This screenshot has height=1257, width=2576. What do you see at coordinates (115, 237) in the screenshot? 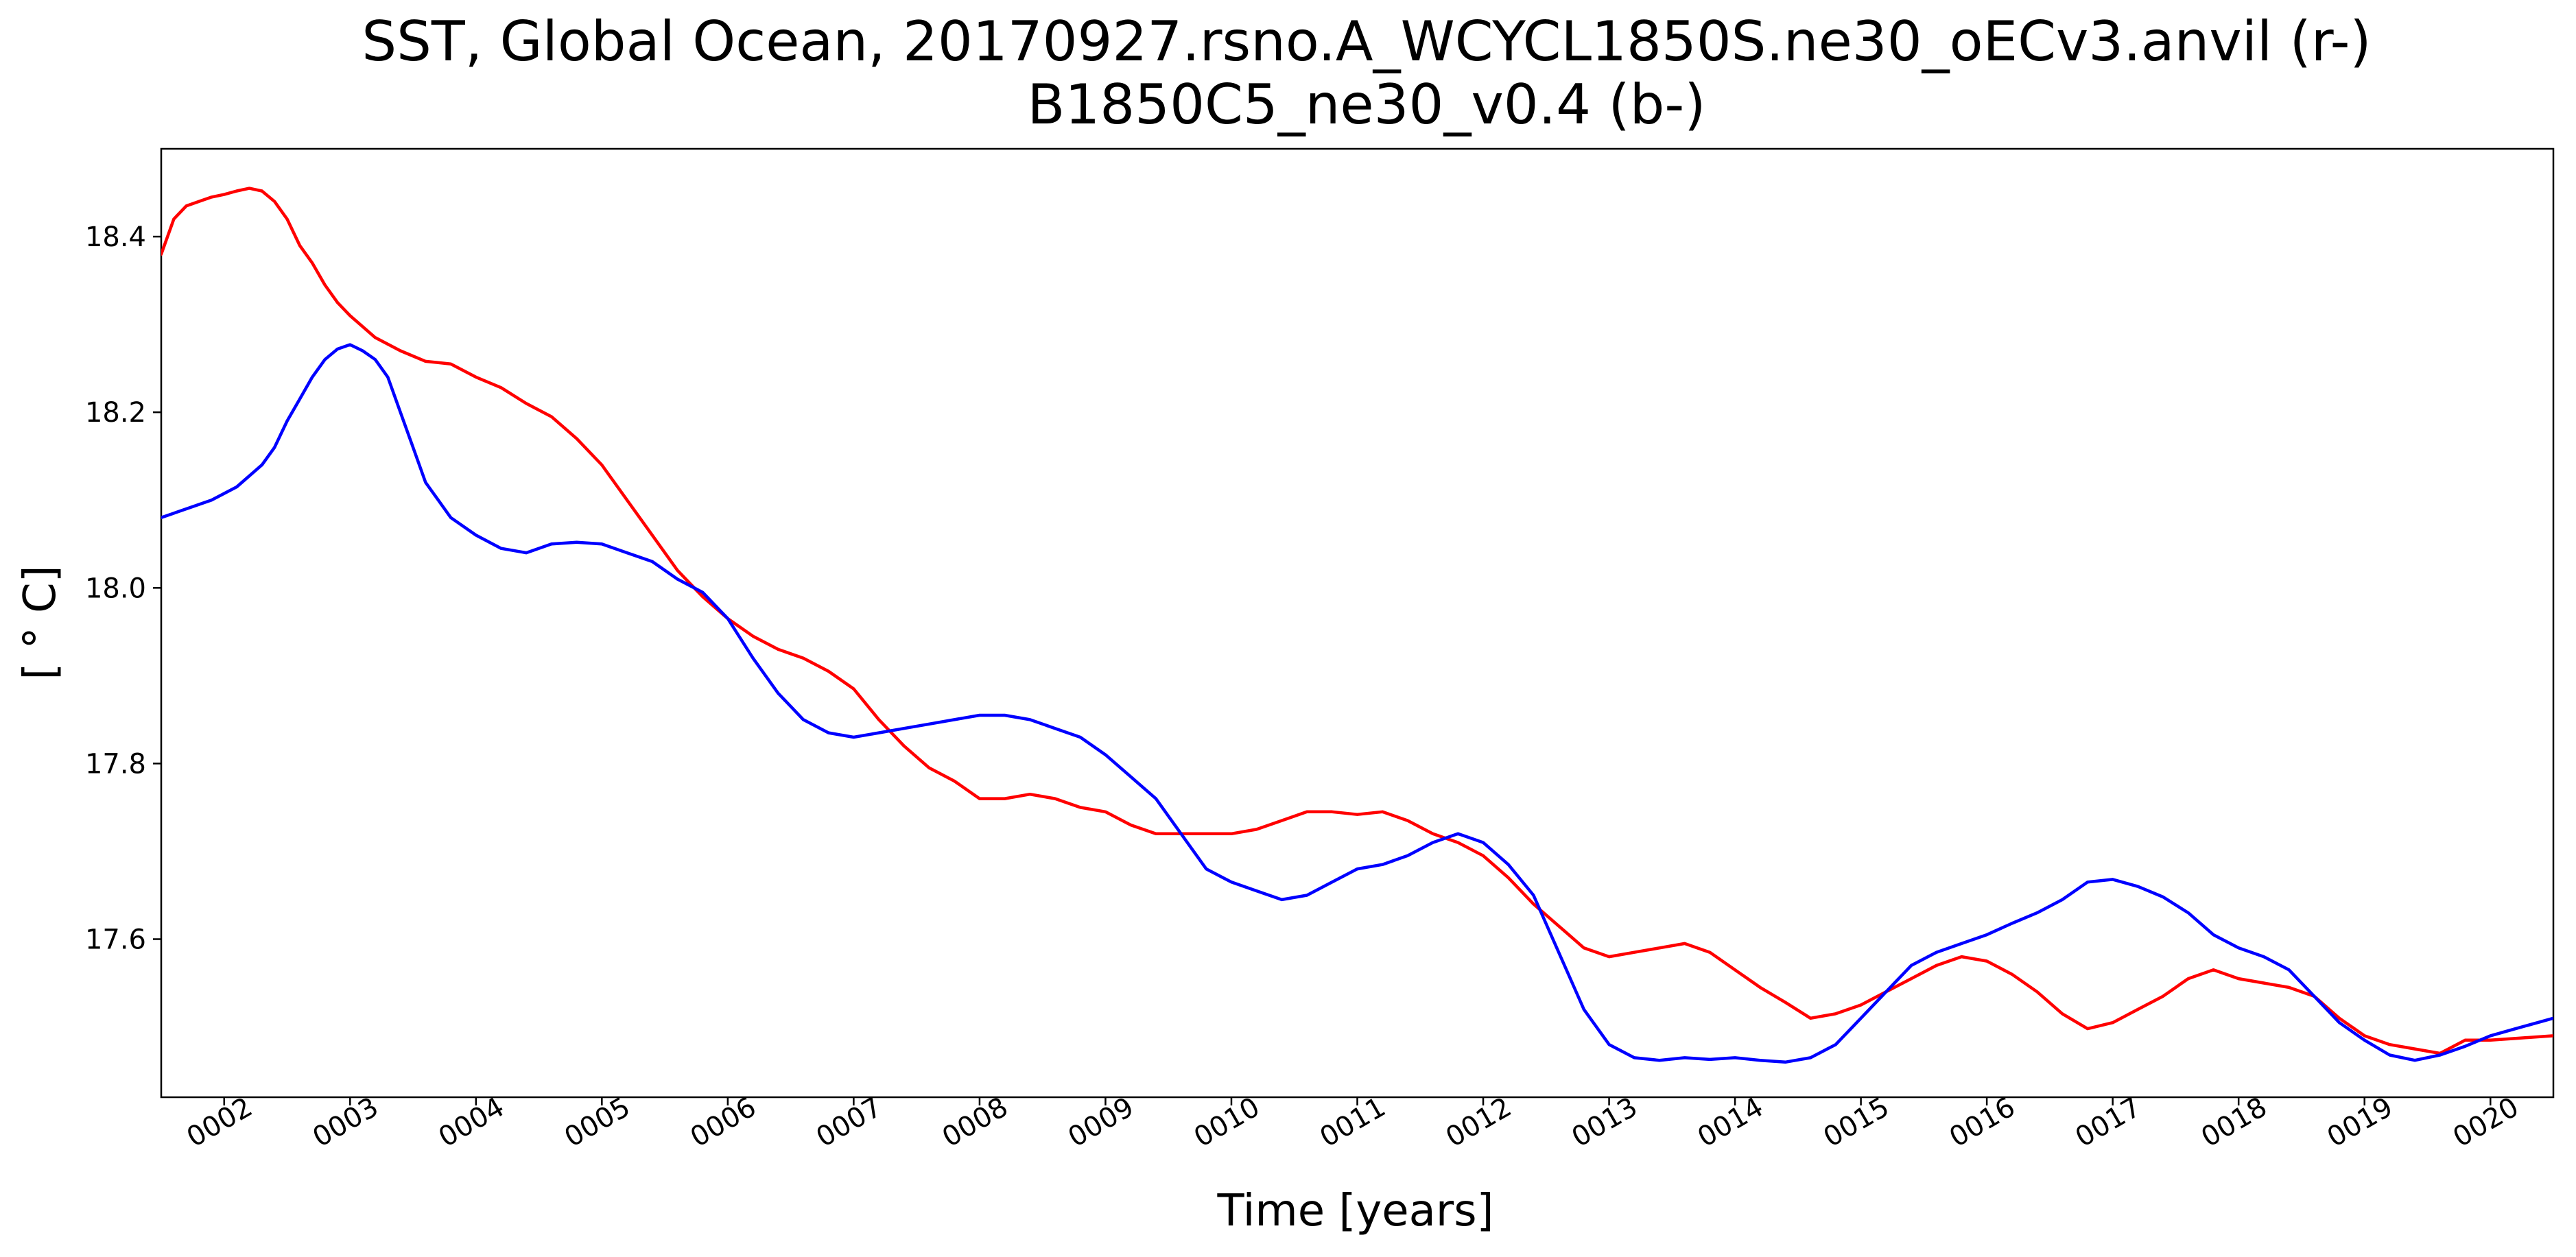
I see `y-tick-label: 18.4` at bounding box center [115, 237].